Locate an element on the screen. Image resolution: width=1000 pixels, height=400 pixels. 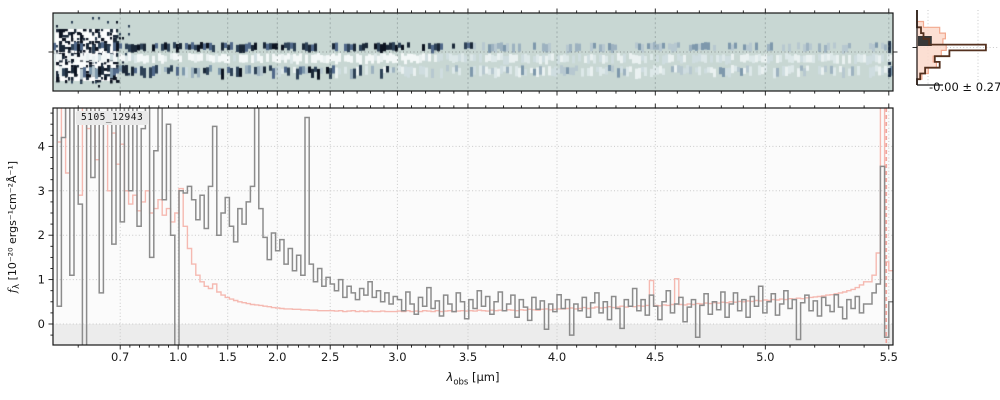
x-tick-label: 0.7 is located at coordinates (120, 357).